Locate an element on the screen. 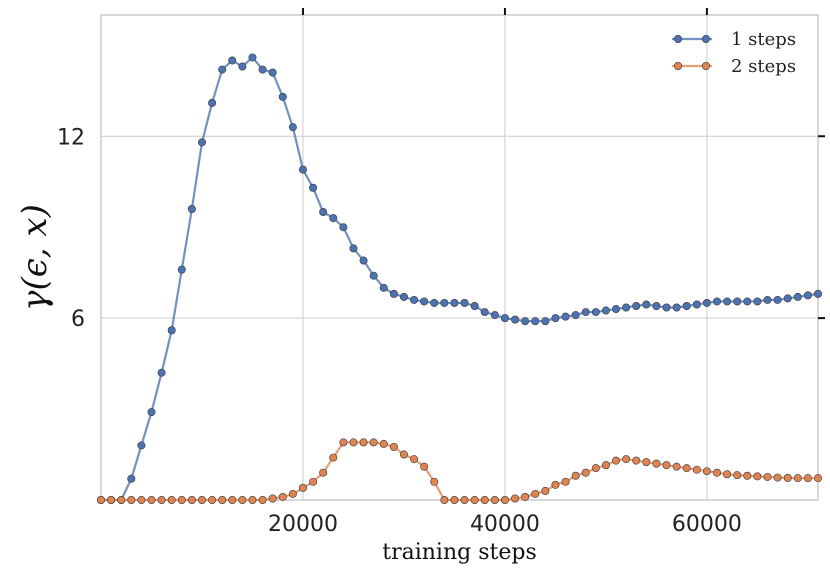 Image resolution: width=830 pixels, height=581 pixels. legend-label: 1 steps is located at coordinates (763, 39).